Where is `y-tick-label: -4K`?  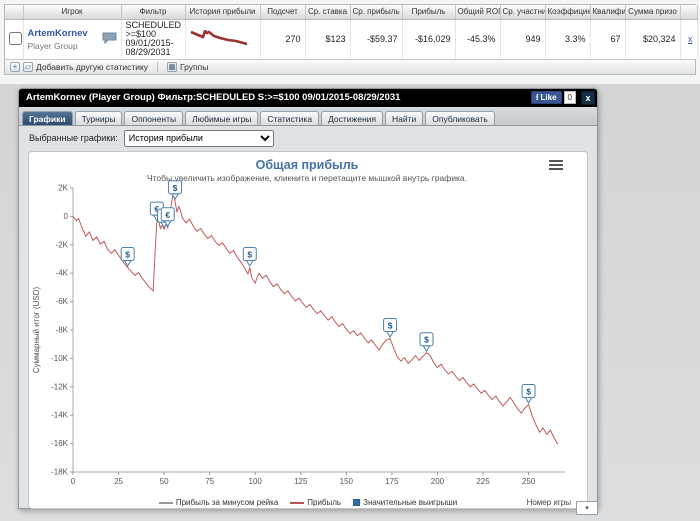 y-tick-label: -4K is located at coordinates (62, 273).